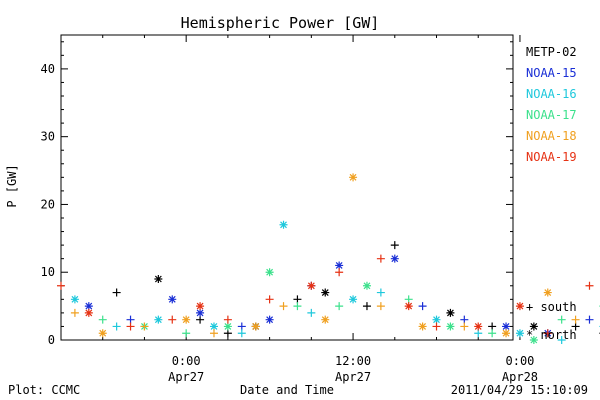 This screenshot has width=600, height=400. What do you see at coordinates (551, 307) in the screenshot?
I see `symbol-legend-entry: + south` at bounding box center [551, 307].